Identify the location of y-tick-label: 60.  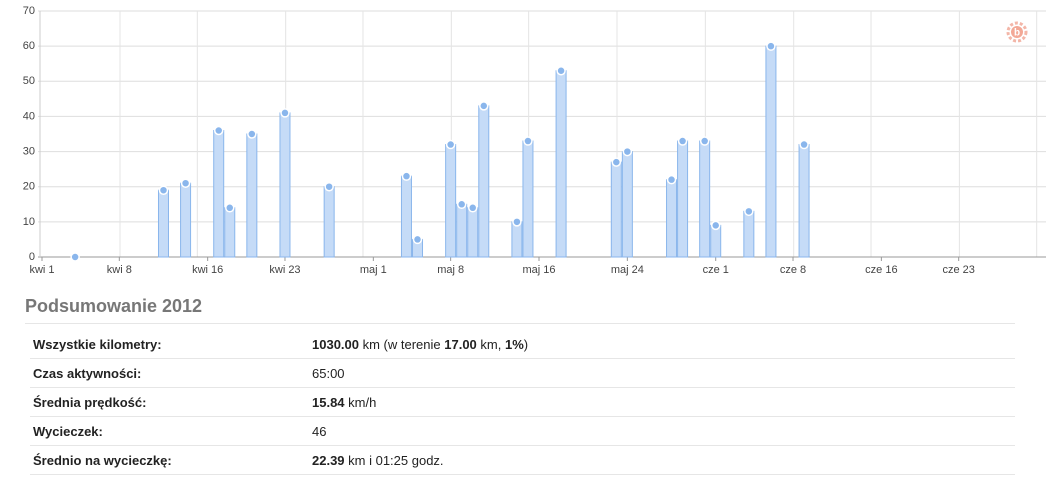
(29, 46).